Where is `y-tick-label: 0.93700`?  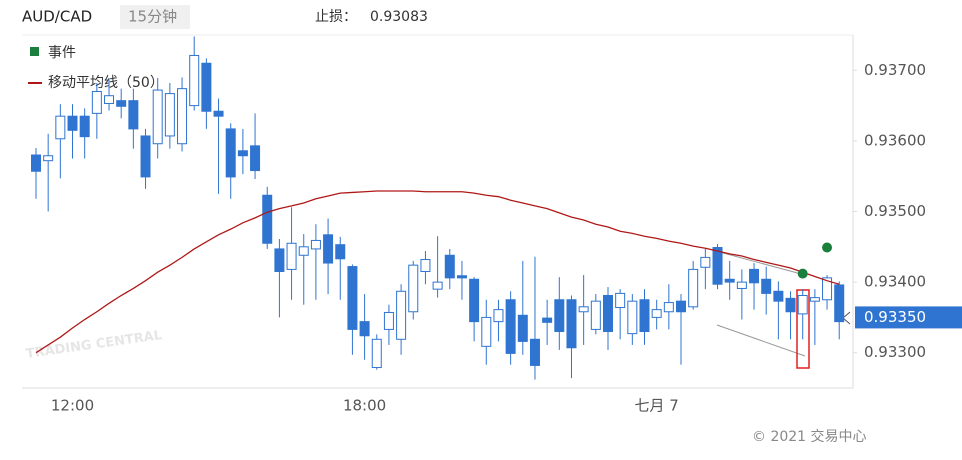
y-tick-label: 0.93700 is located at coordinates (895, 70).